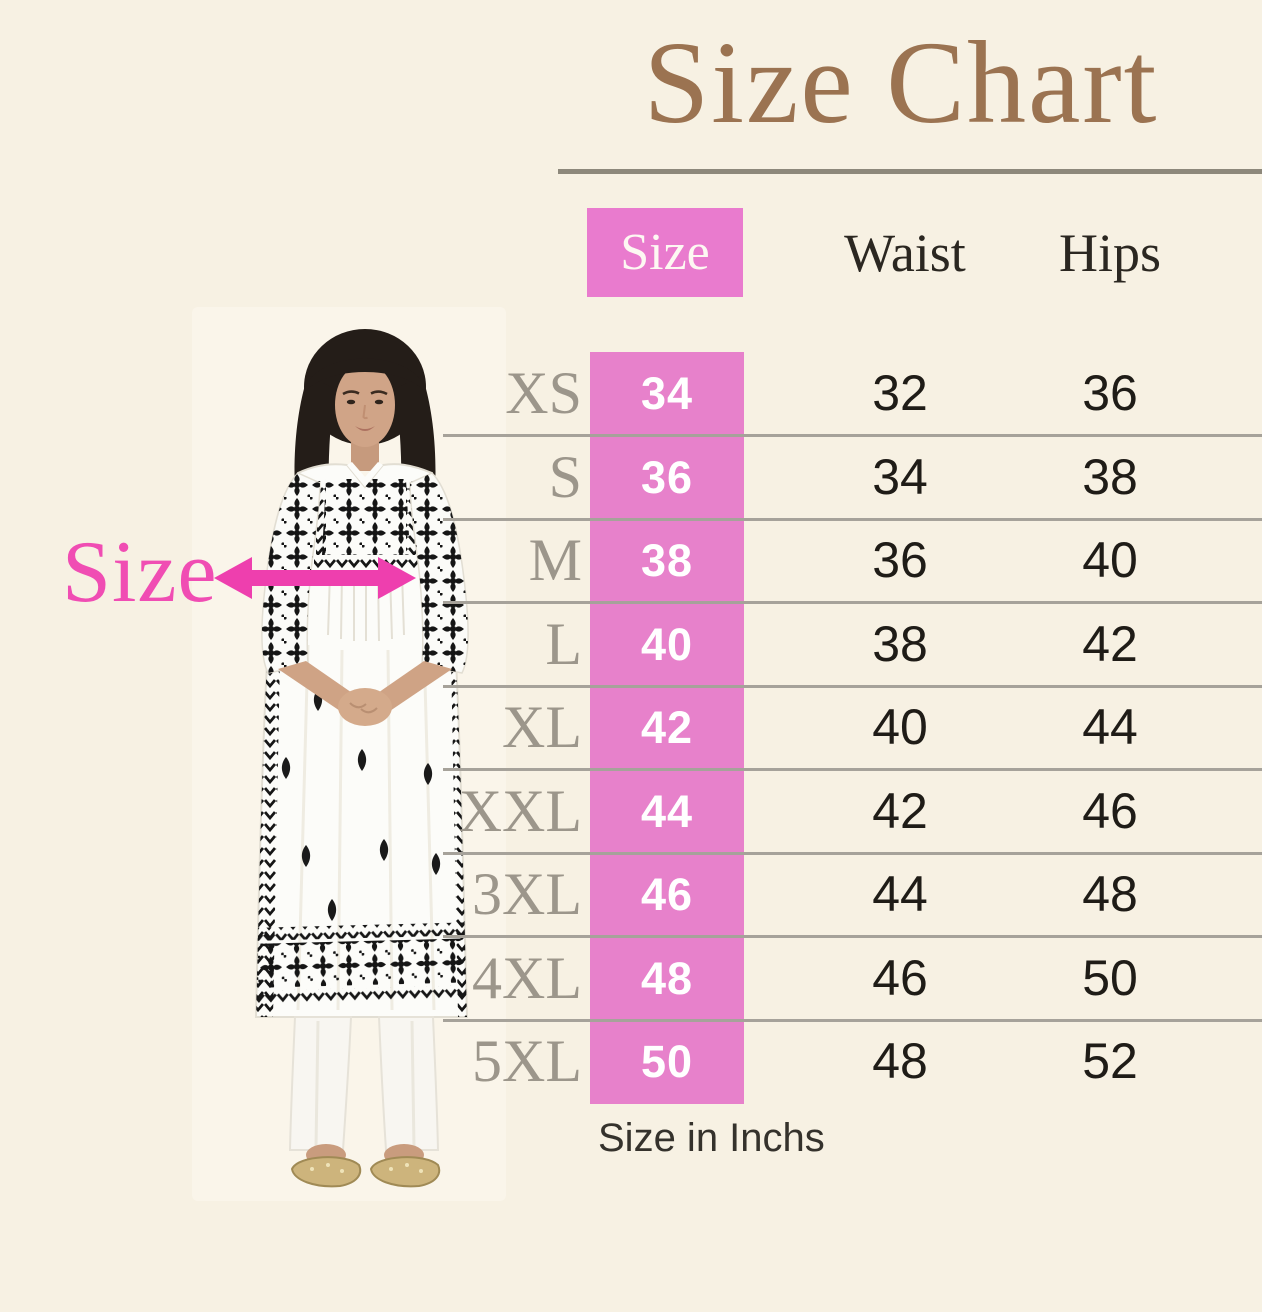  What do you see at coordinates (365, 693) in the screenshot?
I see `model-hands` at bounding box center [365, 693].